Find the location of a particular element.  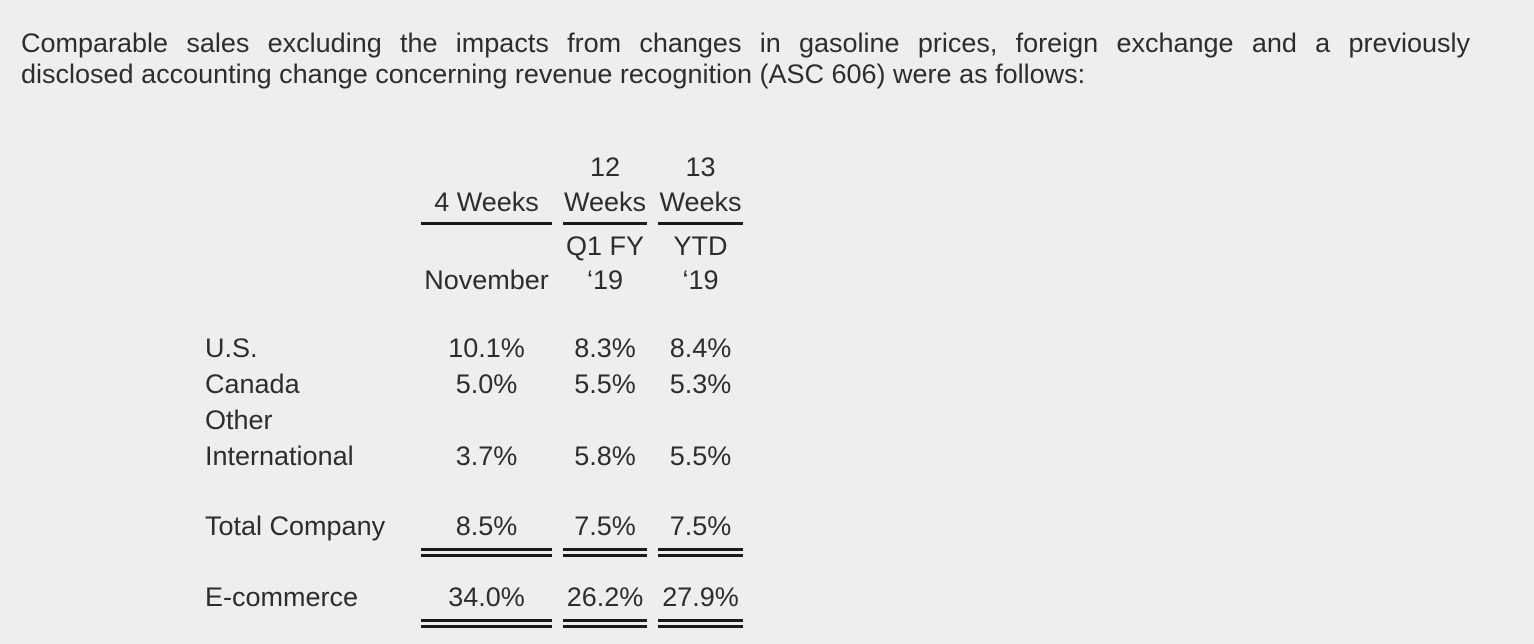

col-header-label: 4 Weeks is located at coordinates (486, 202).